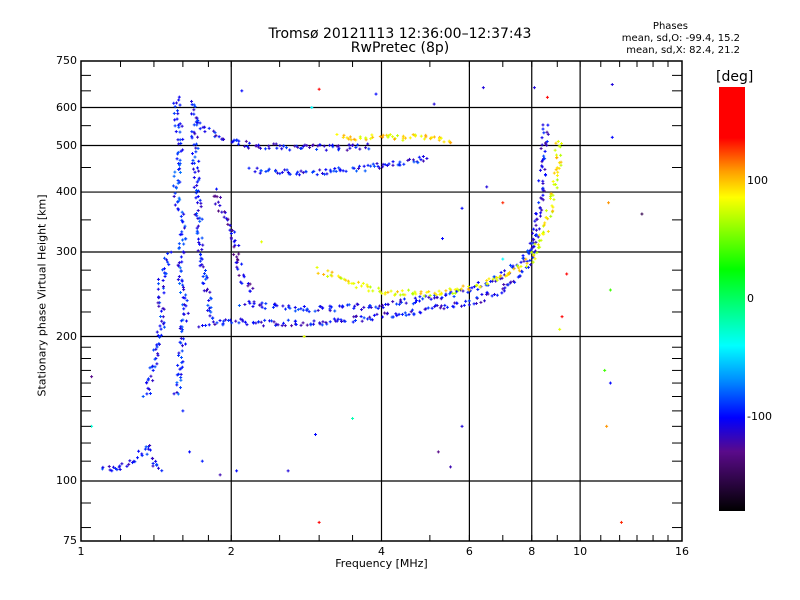 The height and width of the screenshot is (600, 800). I want to click on x-tick-label: 1, so click(81, 551).